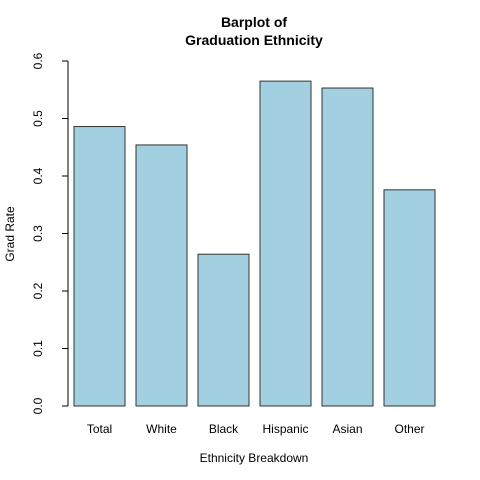  What do you see at coordinates (285, 429) in the screenshot?
I see `x-tick-label-hispanic: Hispanic` at bounding box center [285, 429].